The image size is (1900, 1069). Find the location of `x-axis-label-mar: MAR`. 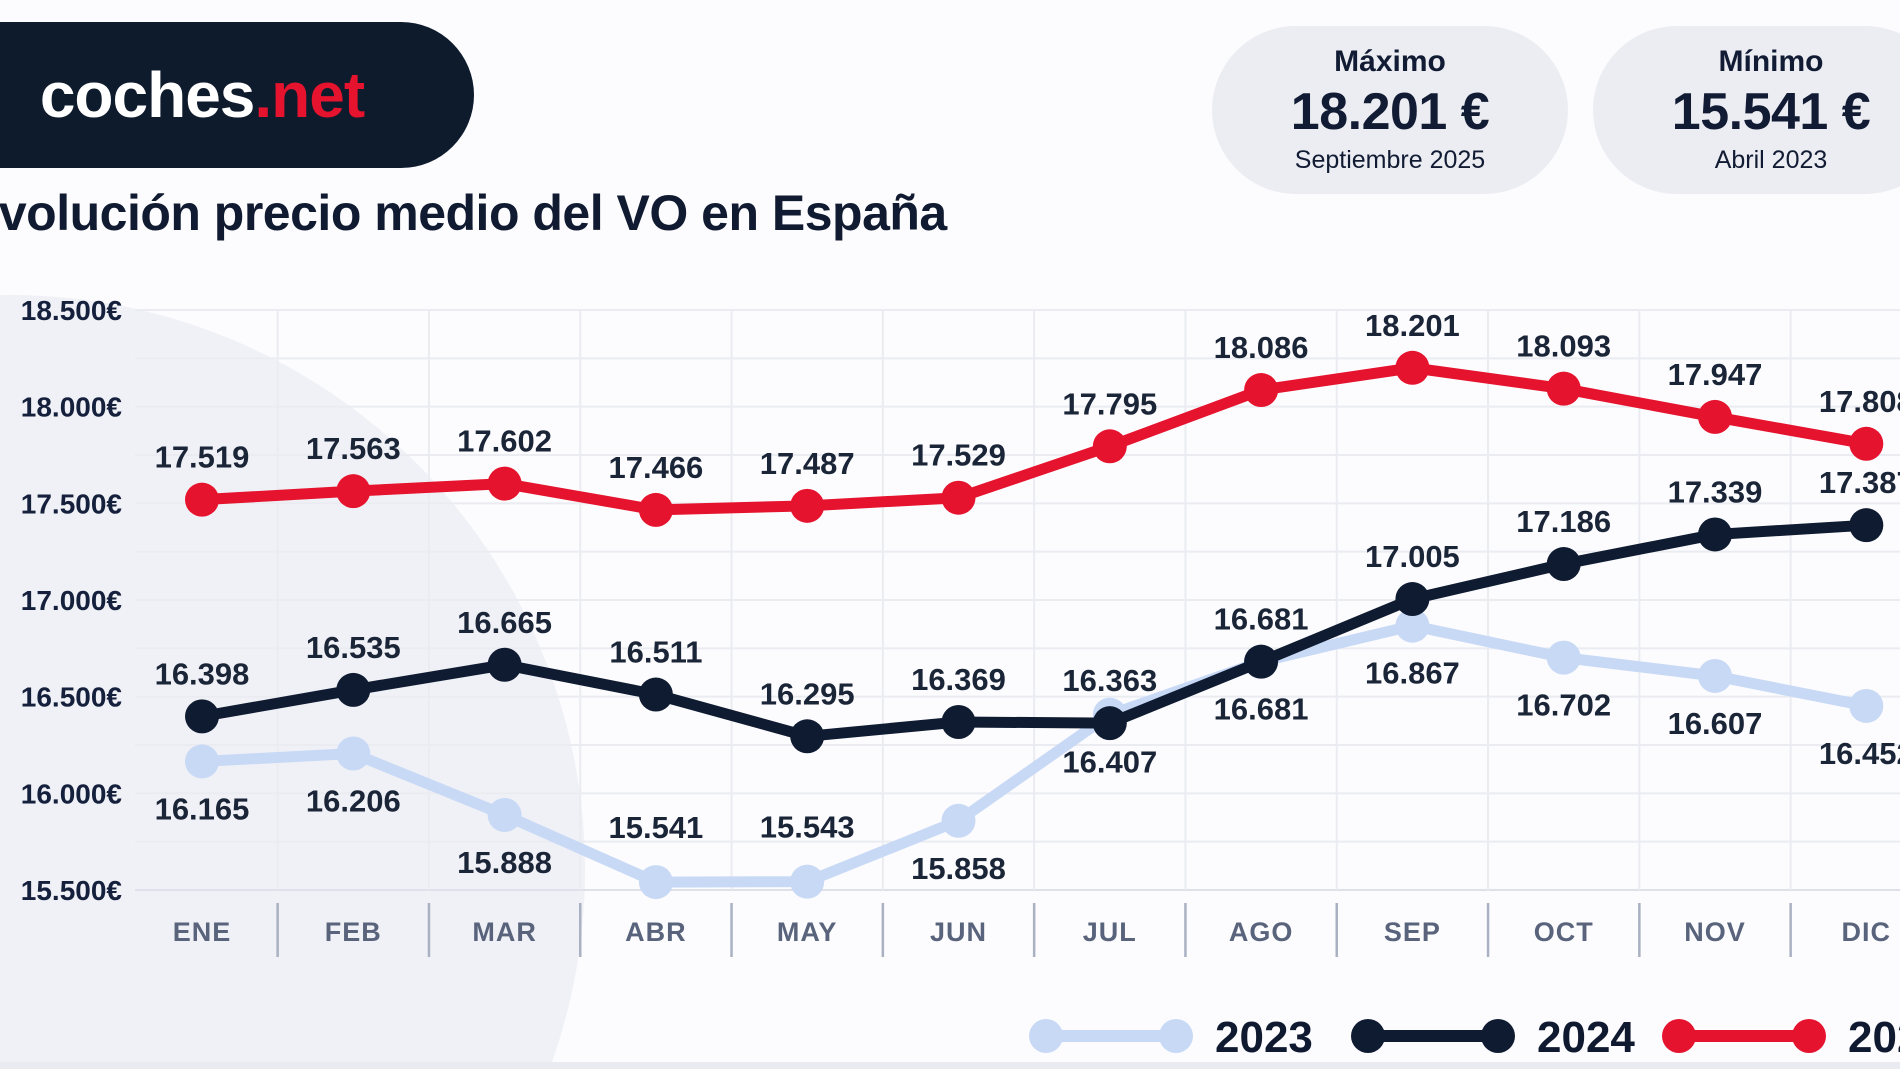

x-axis-label-mar: MAR is located at coordinates (504, 932).